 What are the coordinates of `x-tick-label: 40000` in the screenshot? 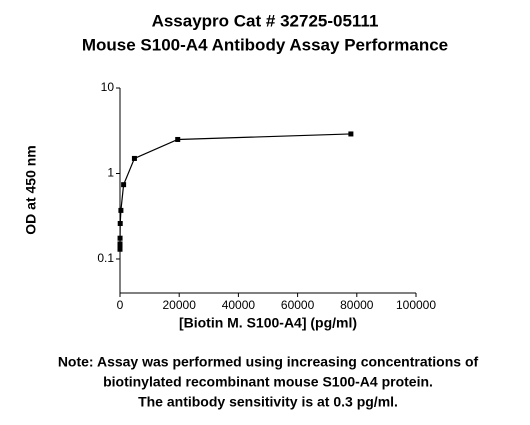 It's located at (239, 305).